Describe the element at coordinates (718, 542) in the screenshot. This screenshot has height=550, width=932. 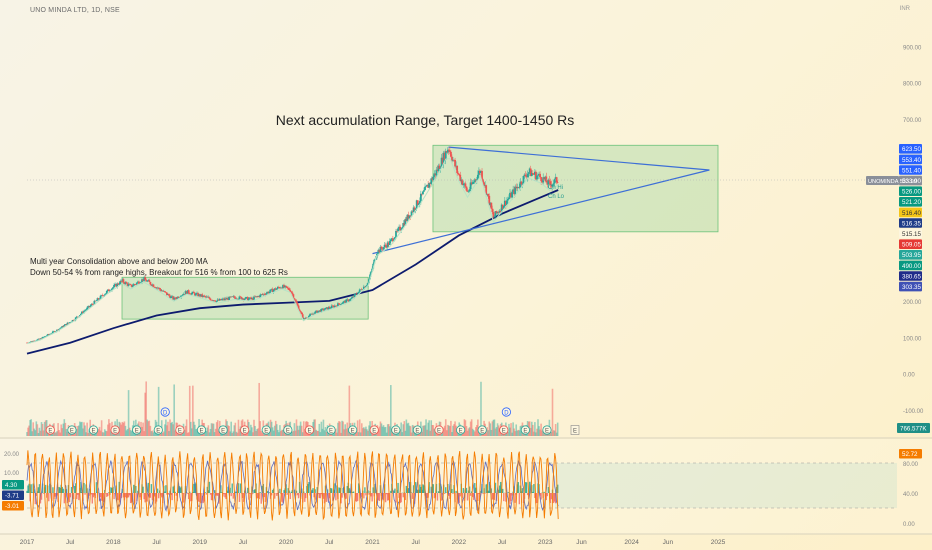
I see `time-tick-16: 2025` at that location.